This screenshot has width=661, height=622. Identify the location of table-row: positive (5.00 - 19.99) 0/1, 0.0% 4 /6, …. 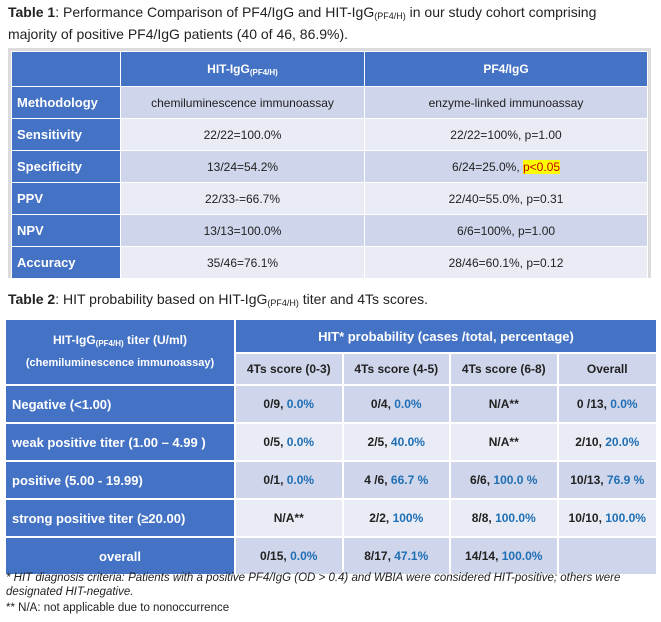
(331, 480).